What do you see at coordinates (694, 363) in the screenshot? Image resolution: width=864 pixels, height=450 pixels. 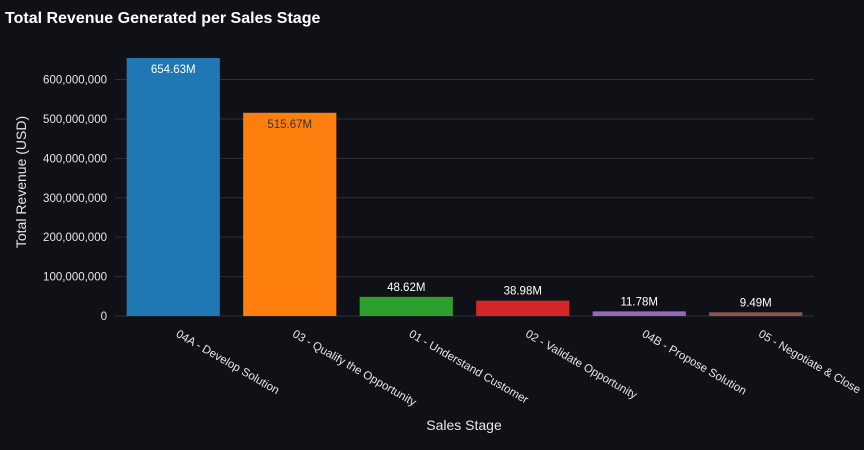 I see `x-tick-label: 04B - Propose Solution` at bounding box center [694, 363].